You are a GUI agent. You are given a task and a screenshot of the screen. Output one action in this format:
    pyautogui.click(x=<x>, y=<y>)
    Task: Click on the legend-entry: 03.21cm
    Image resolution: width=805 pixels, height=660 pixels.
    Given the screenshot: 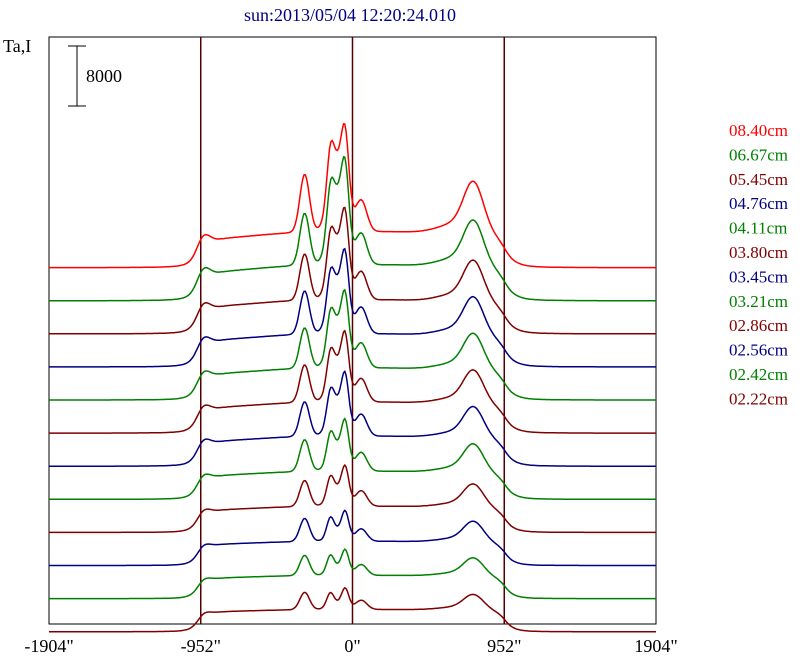 What is the action you would take?
    pyautogui.click(x=758, y=301)
    